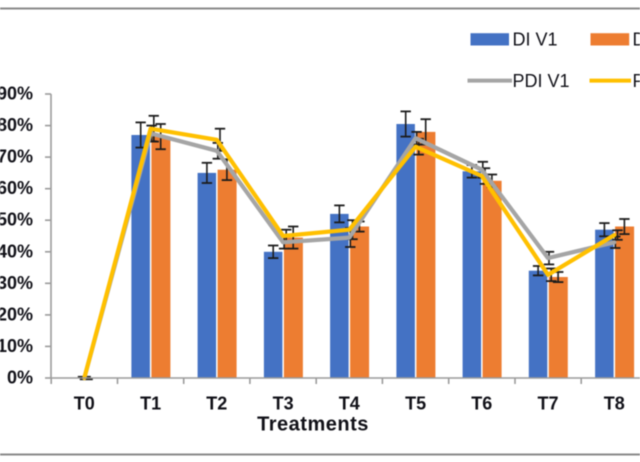 This screenshot has width=640, height=462. What do you see at coordinates (535, 39) in the screenshot?
I see `svg-text: DI V1` at bounding box center [535, 39].